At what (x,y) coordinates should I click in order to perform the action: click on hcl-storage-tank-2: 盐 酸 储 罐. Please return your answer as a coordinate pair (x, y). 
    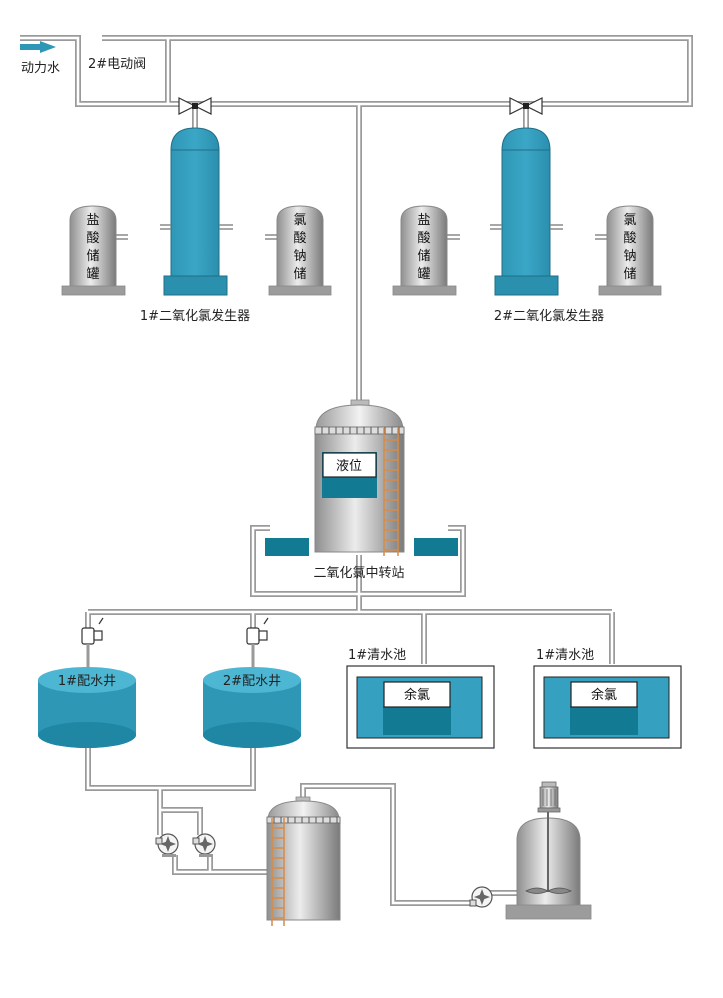
    Looking at the image, I should click on (426, 250).